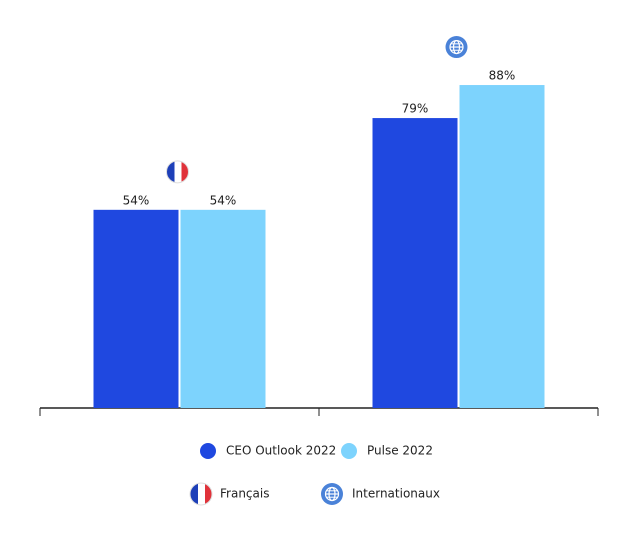 The width and height of the screenshot is (640, 533). What do you see at coordinates (415, 109) in the screenshot?
I see `value-label: 79%` at bounding box center [415, 109].